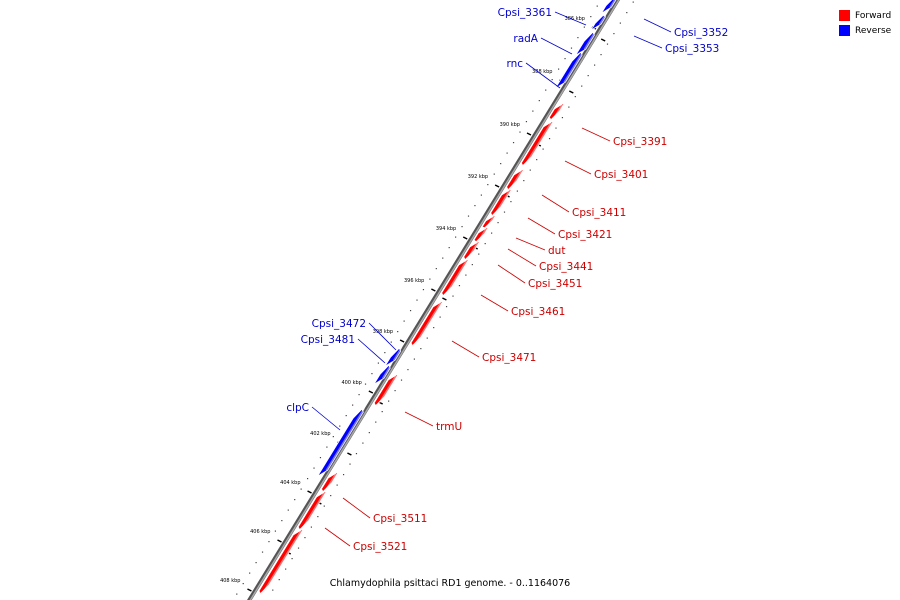 The width and height of the screenshot is (900, 600). I want to click on leader-line-clpC, so click(326, 418).